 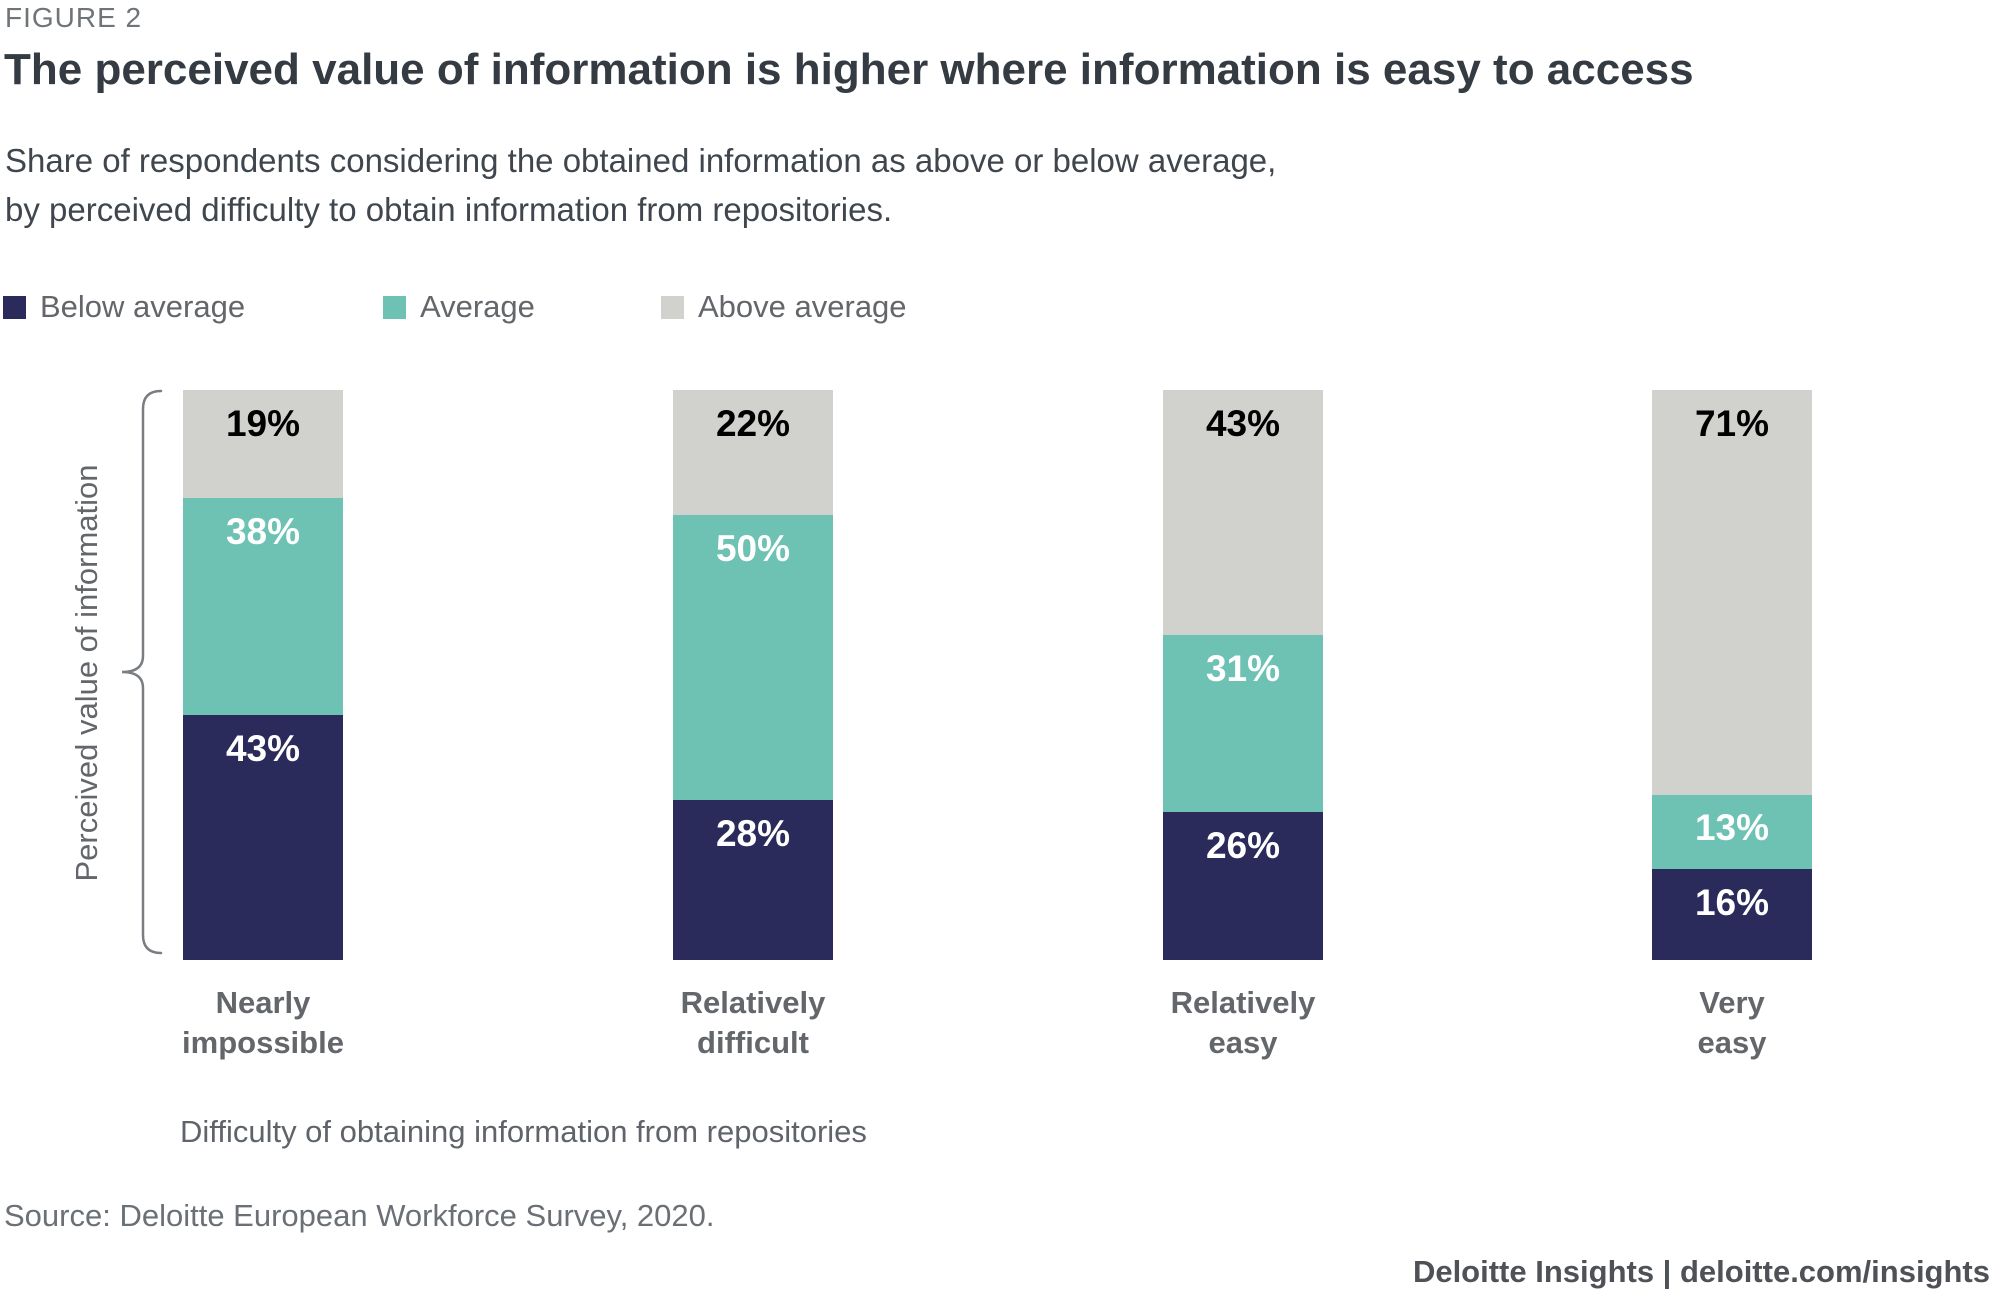 What do you see at coordinates (142, 672) in the screenshot?
I see `y-axis-brace` at bounding box center [142, 672].